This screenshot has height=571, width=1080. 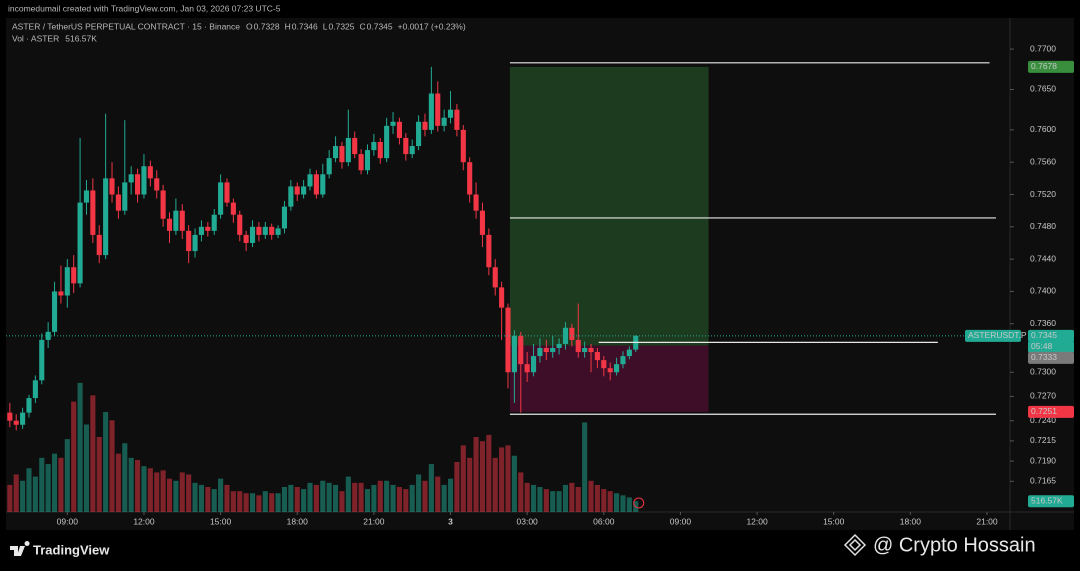 What do you see at coordinates (1044, 411) in the screenshot?
I see `stop-price: 0.7251` at bounding box center [1044, 411].